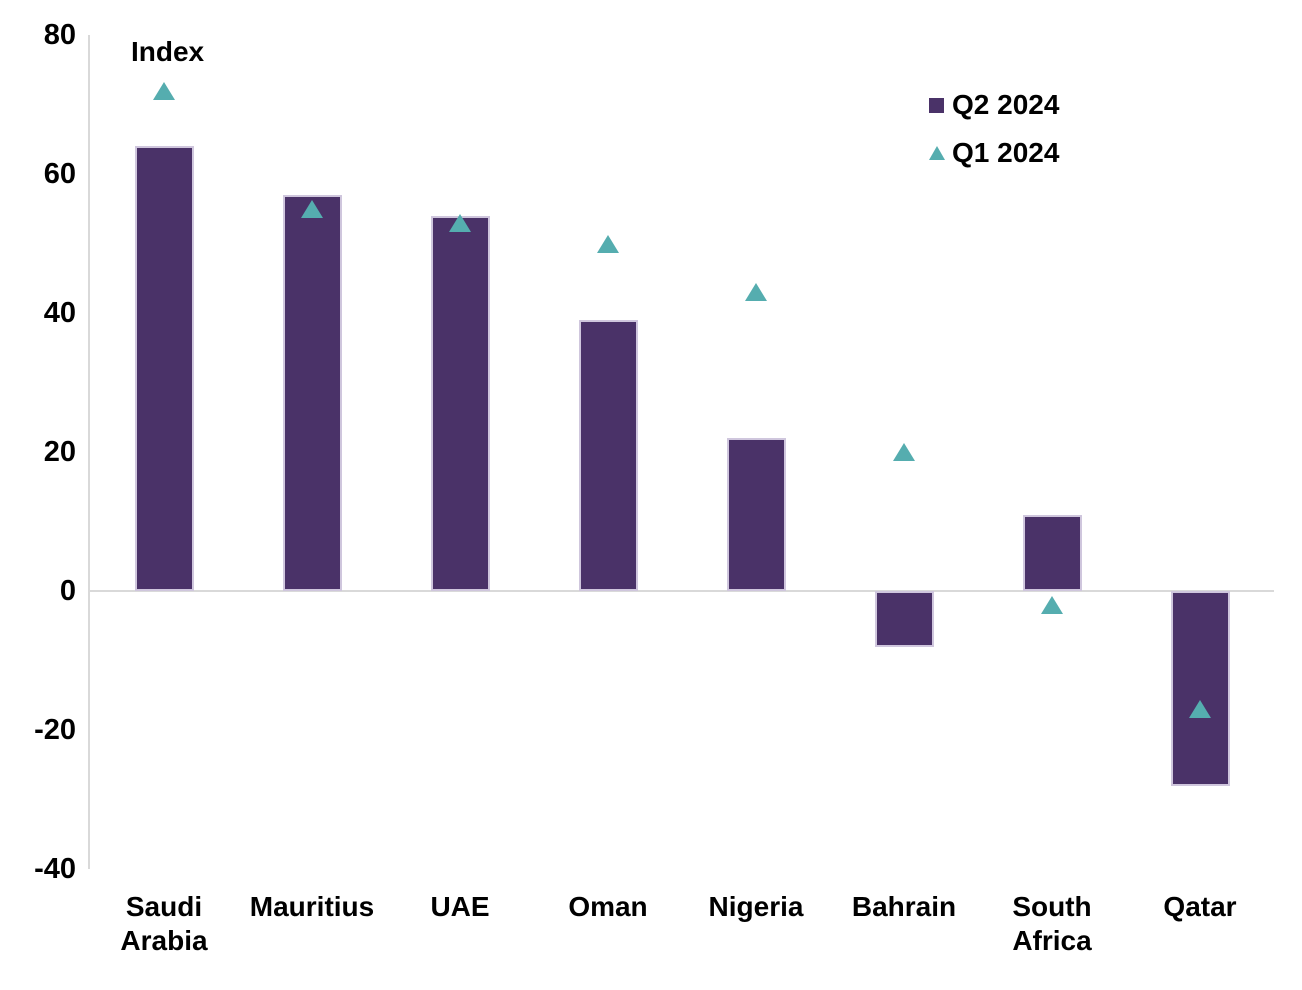  What do you see at coordinates (55, 869) in the screenshot?
I see `y-tick--40: -40` at bounding box center [55, 869].